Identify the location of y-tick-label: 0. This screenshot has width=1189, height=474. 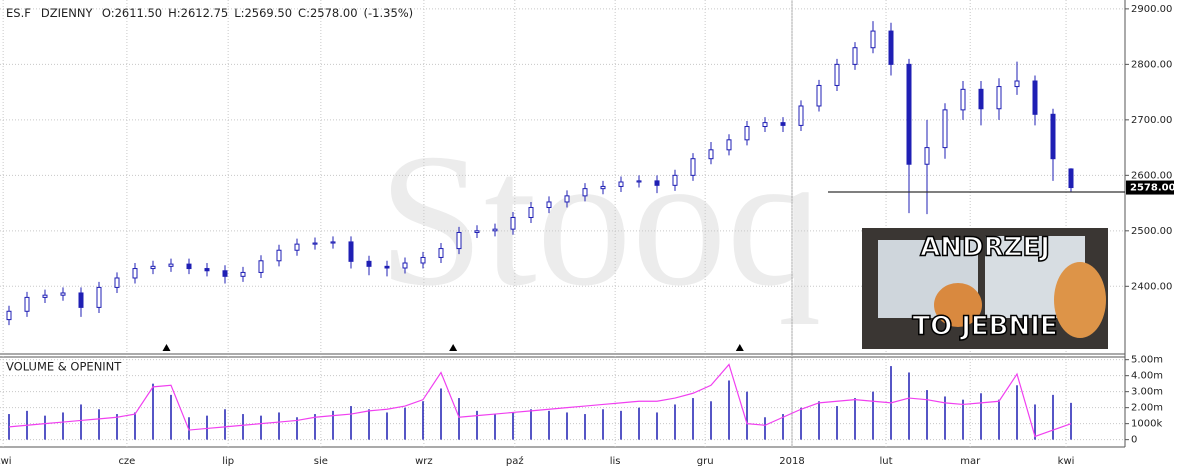
(1134, 440).